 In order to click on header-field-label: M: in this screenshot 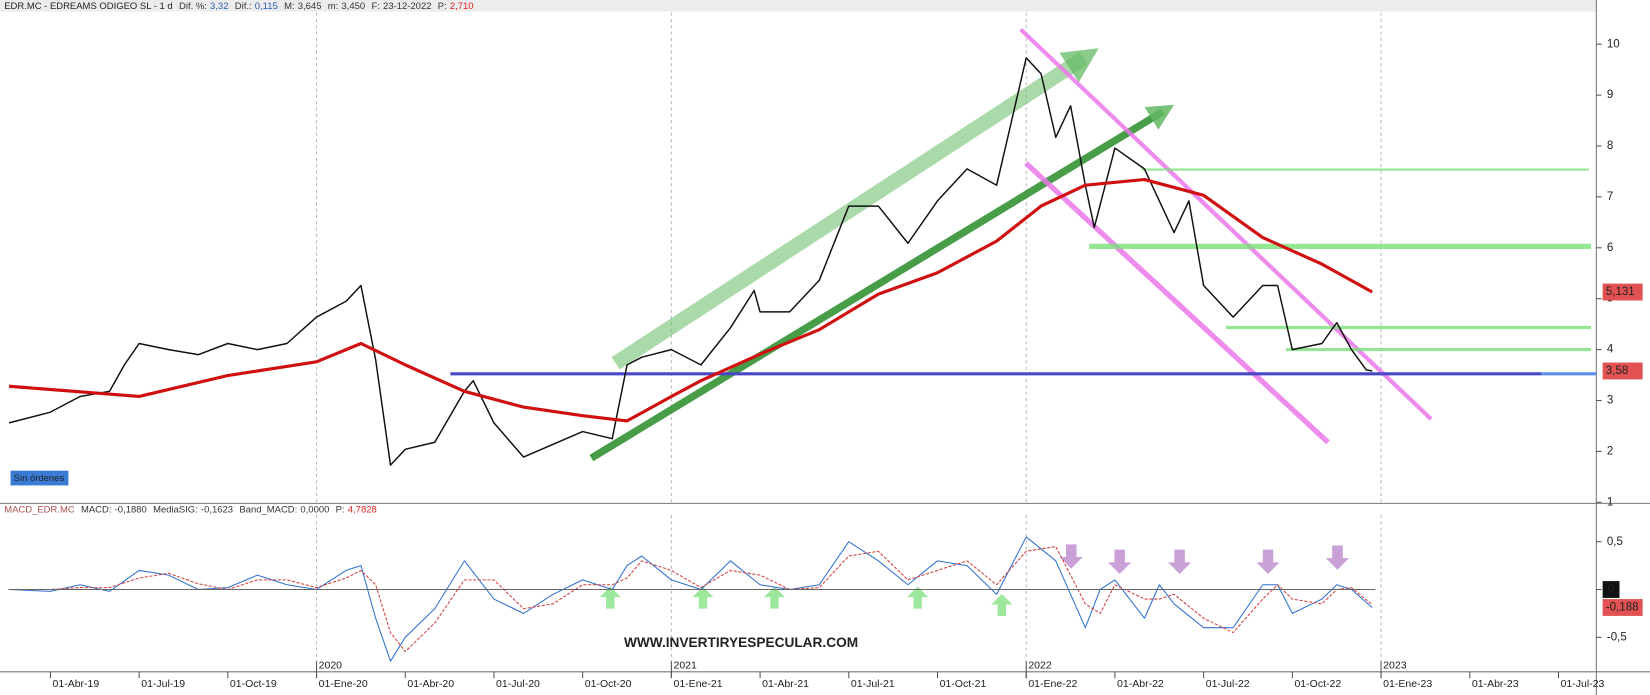, I will do `click(289, 5)`.